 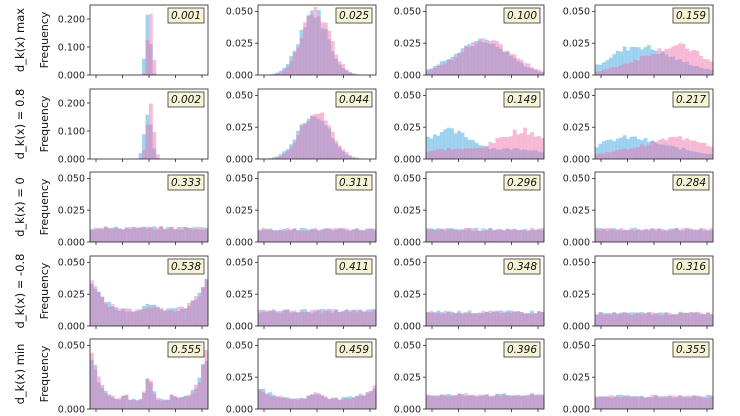 I want to click on histogram-panel: 0.000 0.025 0.050 Frequency 0.538, so click(x=123, y=293).